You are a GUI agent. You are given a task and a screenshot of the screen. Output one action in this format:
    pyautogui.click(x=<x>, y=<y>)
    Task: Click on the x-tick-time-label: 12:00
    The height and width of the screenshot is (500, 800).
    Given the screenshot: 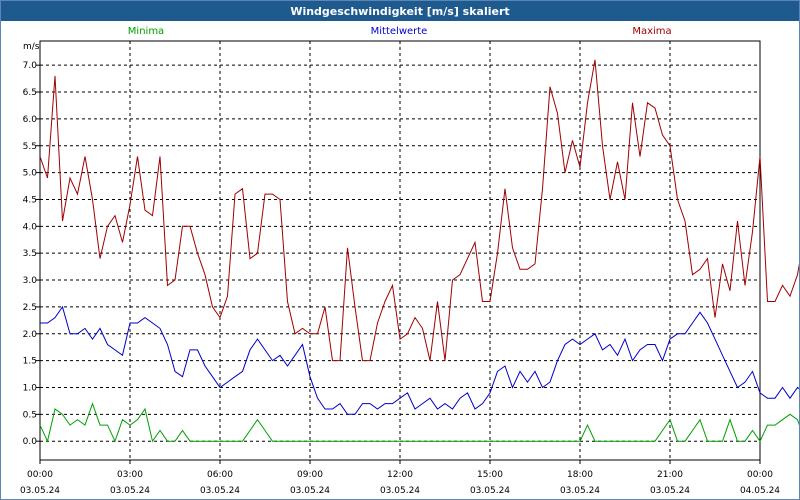 What is the action you would take?
    pyautogui.click(x=400, y=475)
    